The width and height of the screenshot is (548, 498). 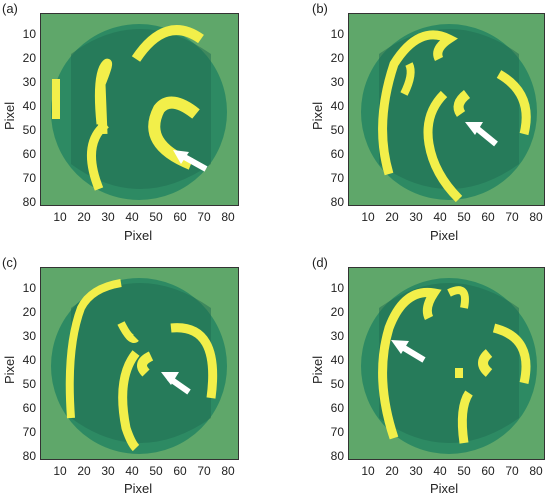 What do you see at coordinates (320, 8) in the screenshot?
I see `panel-label: (b)` at bounding box center [320, 8].